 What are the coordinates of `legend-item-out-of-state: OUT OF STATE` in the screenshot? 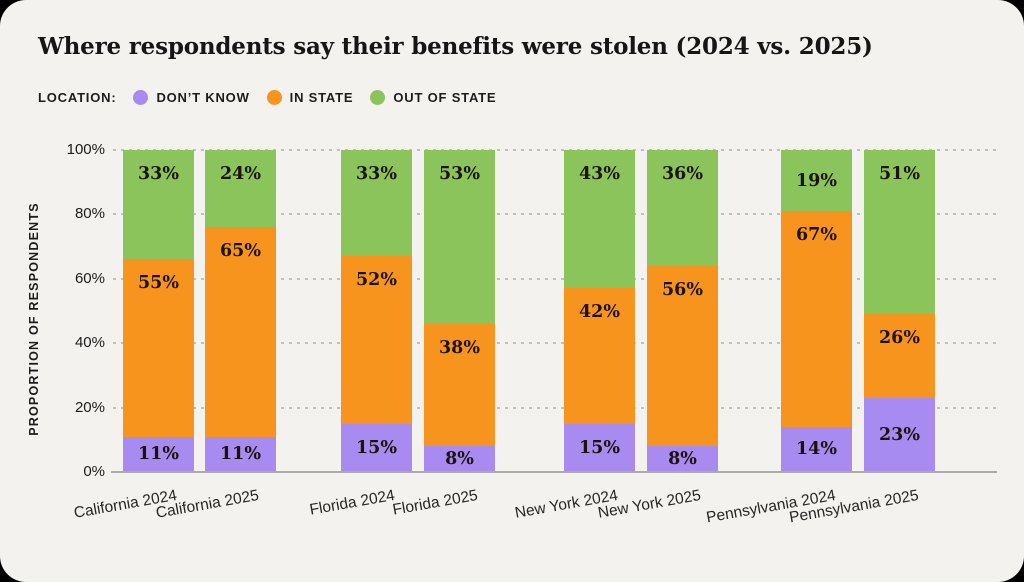 It's located at (433, 97).